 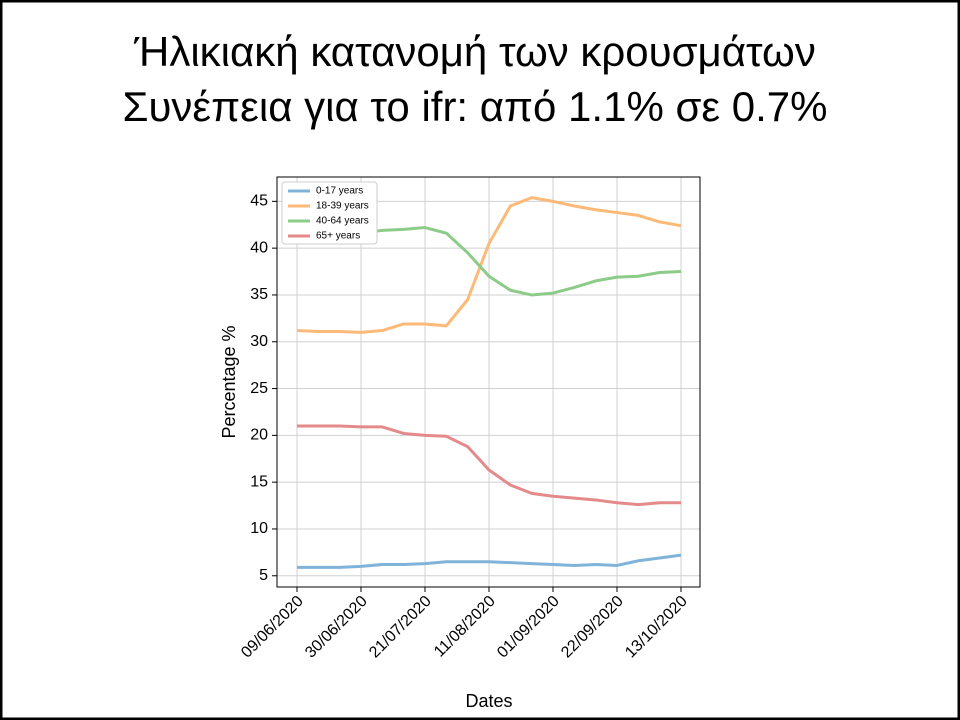 I want to click on legend-label: 40-64 years, so click(x=342, y=221).